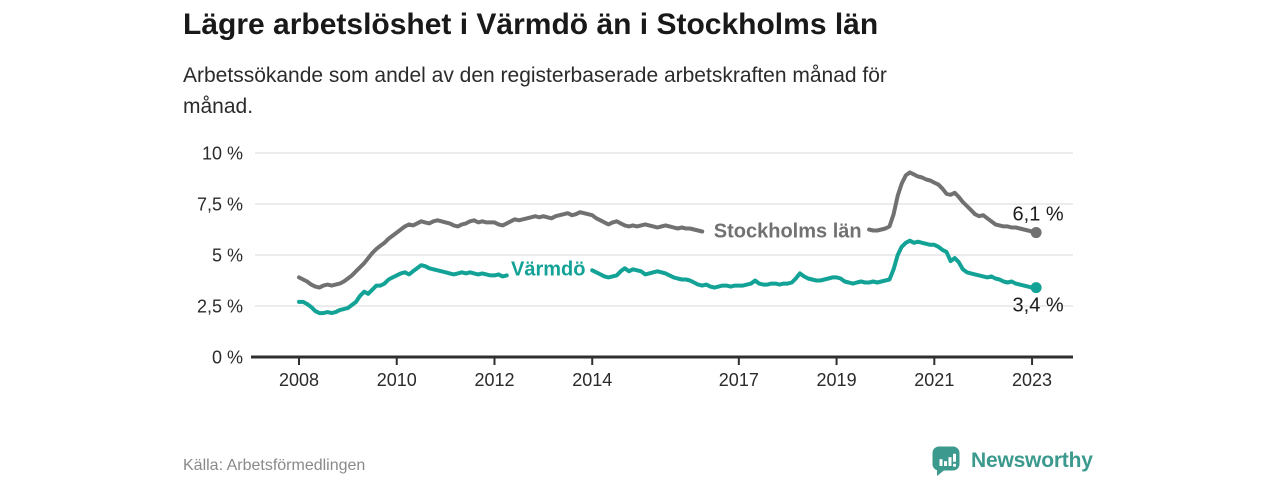  What do you see at coordinates (1032, 460) in the screenshot?
I see `newsworthy-wordmark: Newsworthy` at bounding box center [1032, 460].